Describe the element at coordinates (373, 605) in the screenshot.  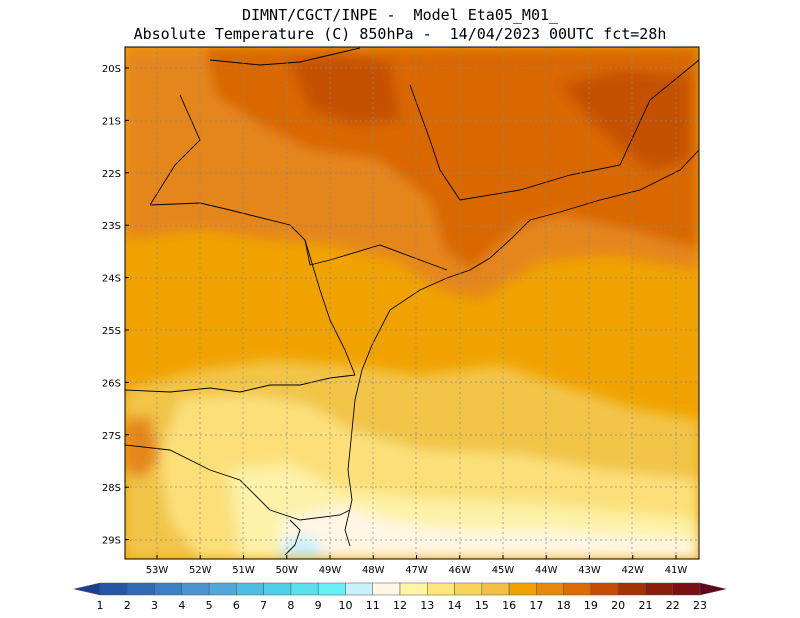
I see `colorbar-label: 11` at that location.